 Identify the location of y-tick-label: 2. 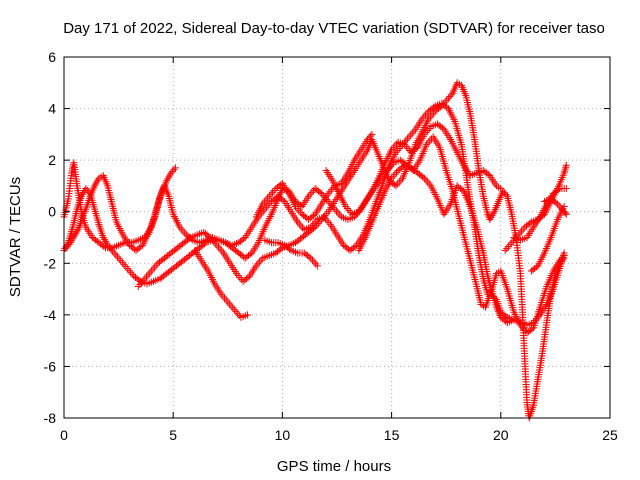
(52, 160).